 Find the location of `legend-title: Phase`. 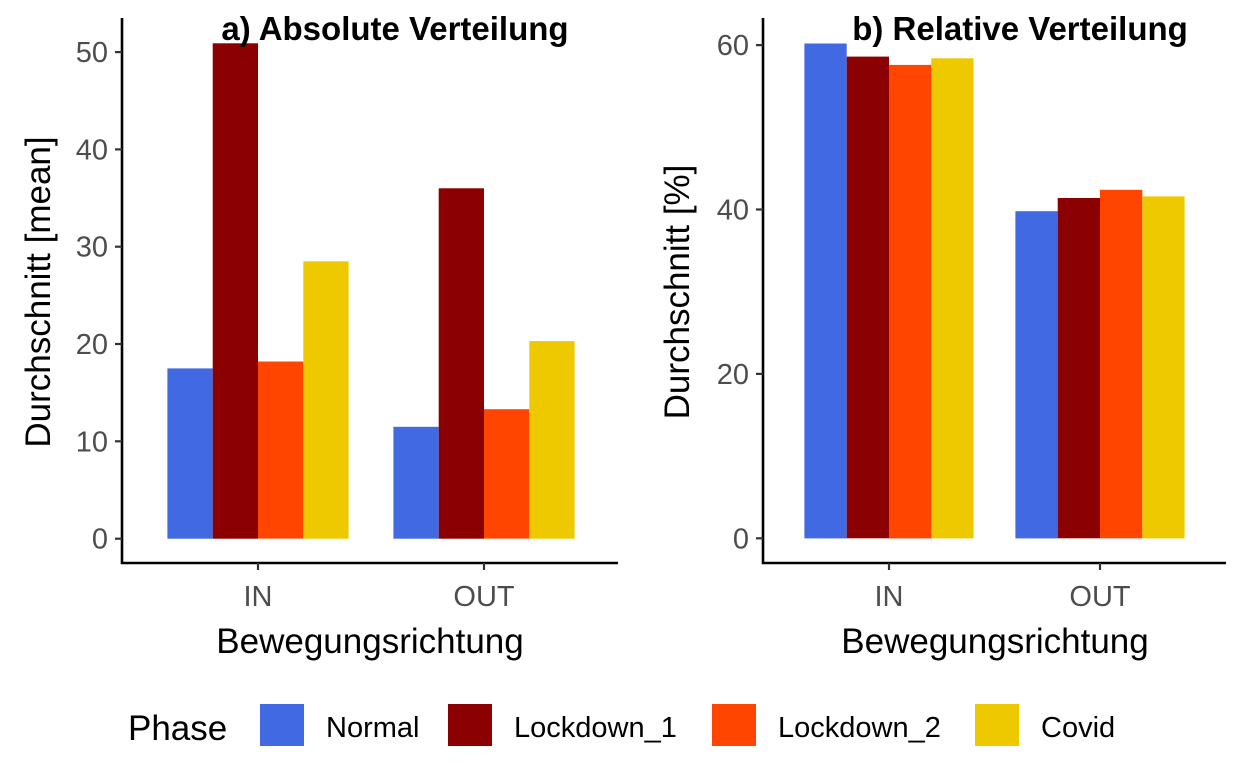

legend-title: Phase is located at coordinates (177, 728).